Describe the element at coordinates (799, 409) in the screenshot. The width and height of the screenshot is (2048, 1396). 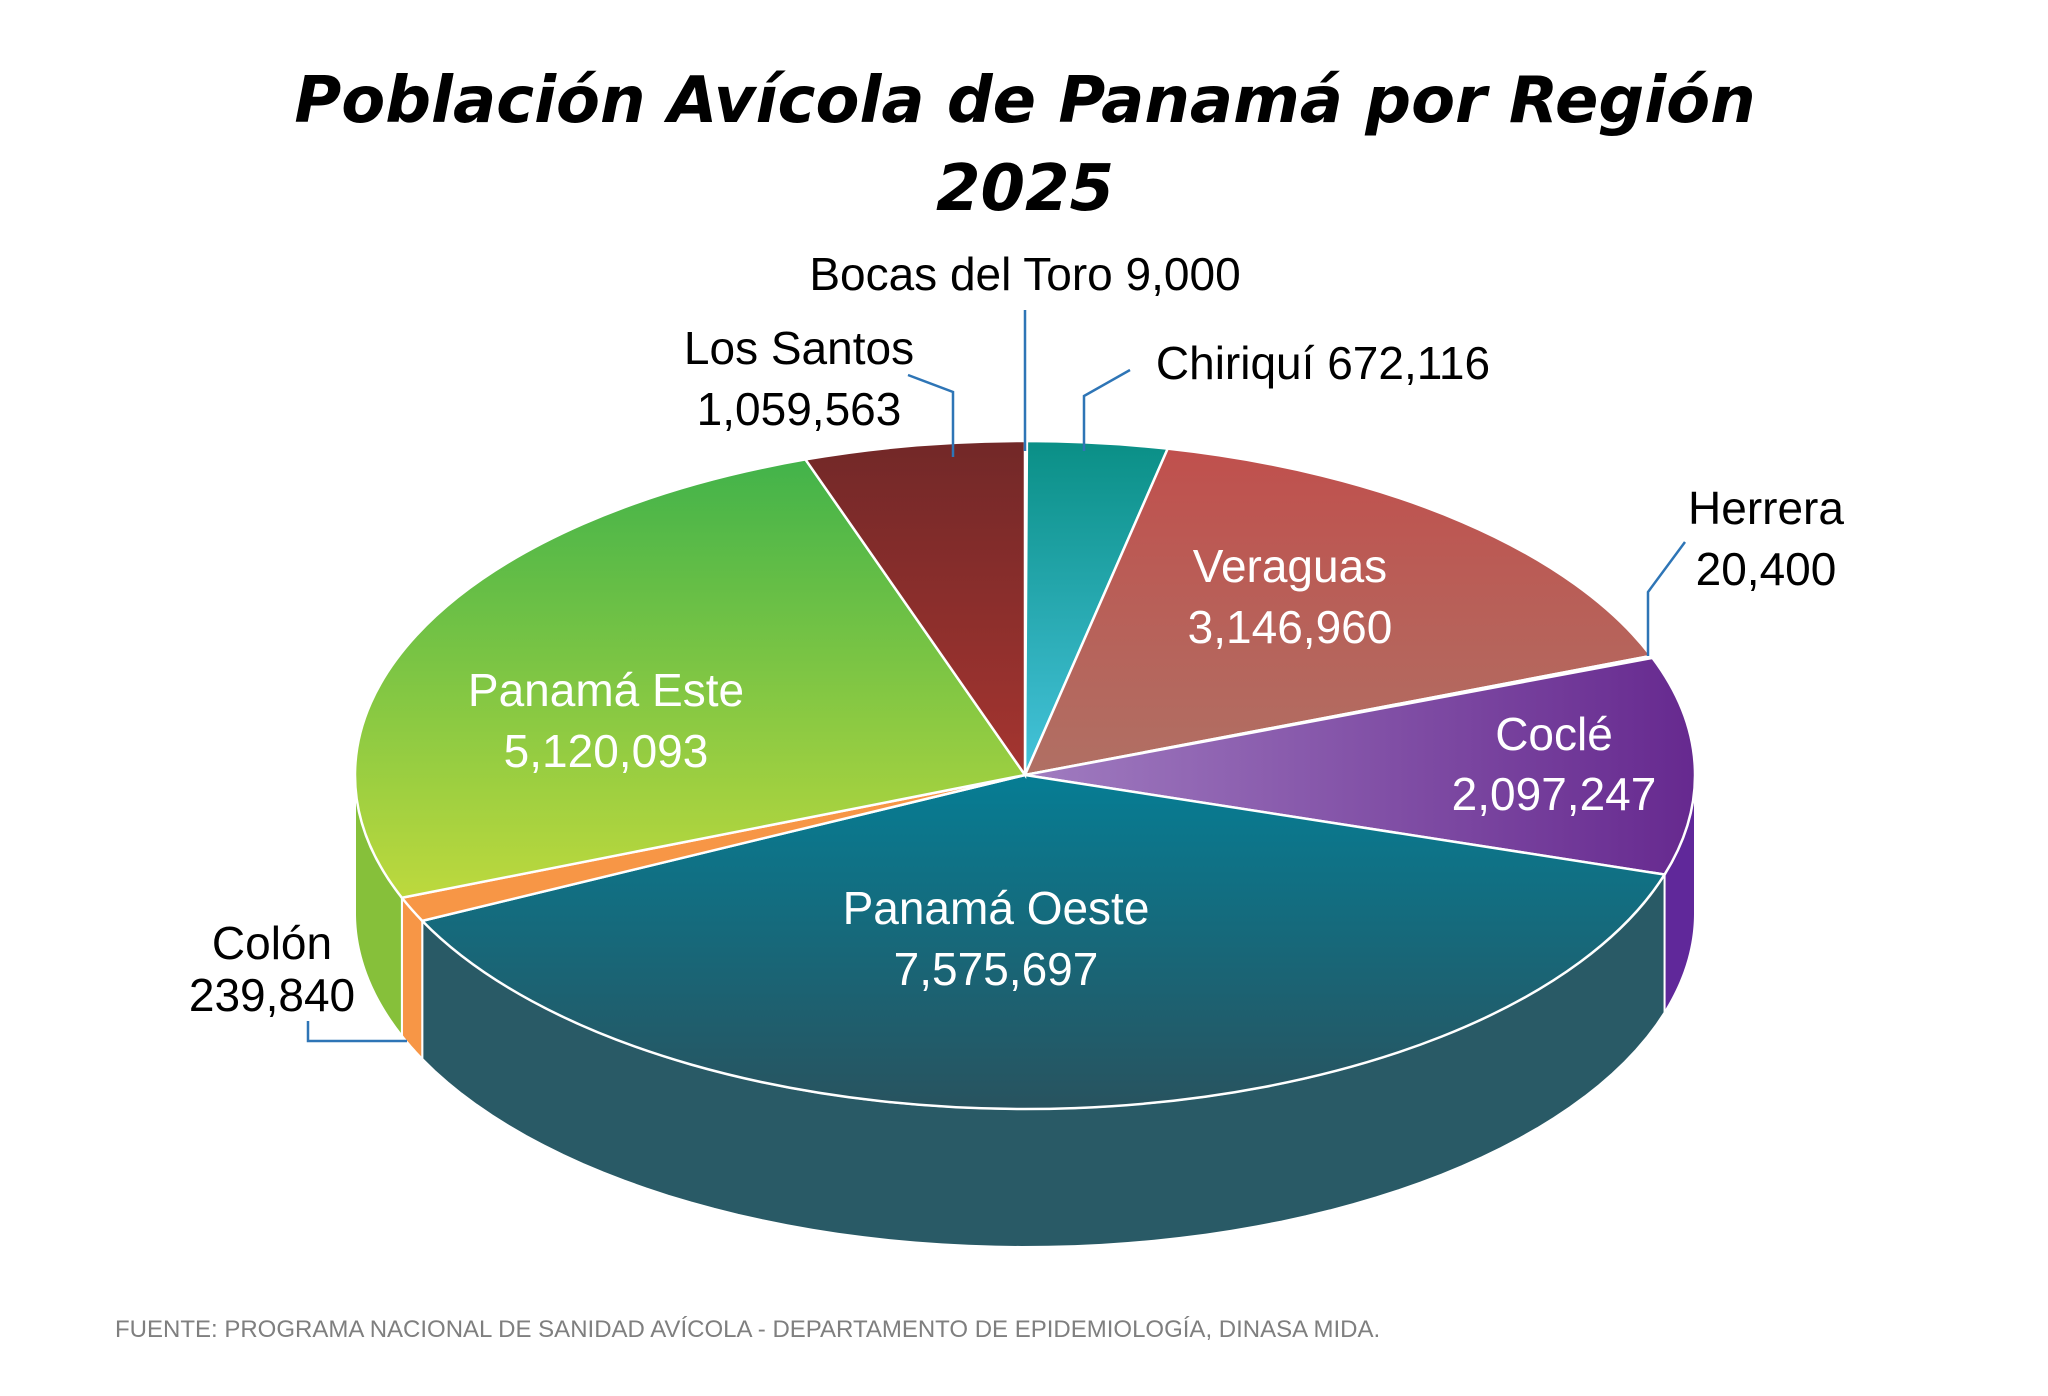
I see `label-los-santos-value: 1,059,563` at that location.